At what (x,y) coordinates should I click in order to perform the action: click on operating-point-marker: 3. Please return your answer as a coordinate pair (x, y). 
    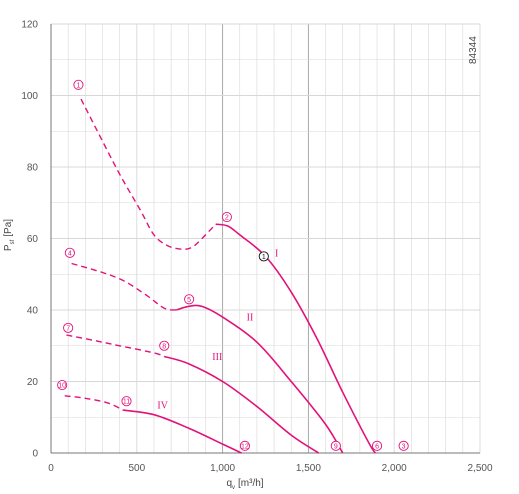
    Looking at the image, I should click on (403, 445).